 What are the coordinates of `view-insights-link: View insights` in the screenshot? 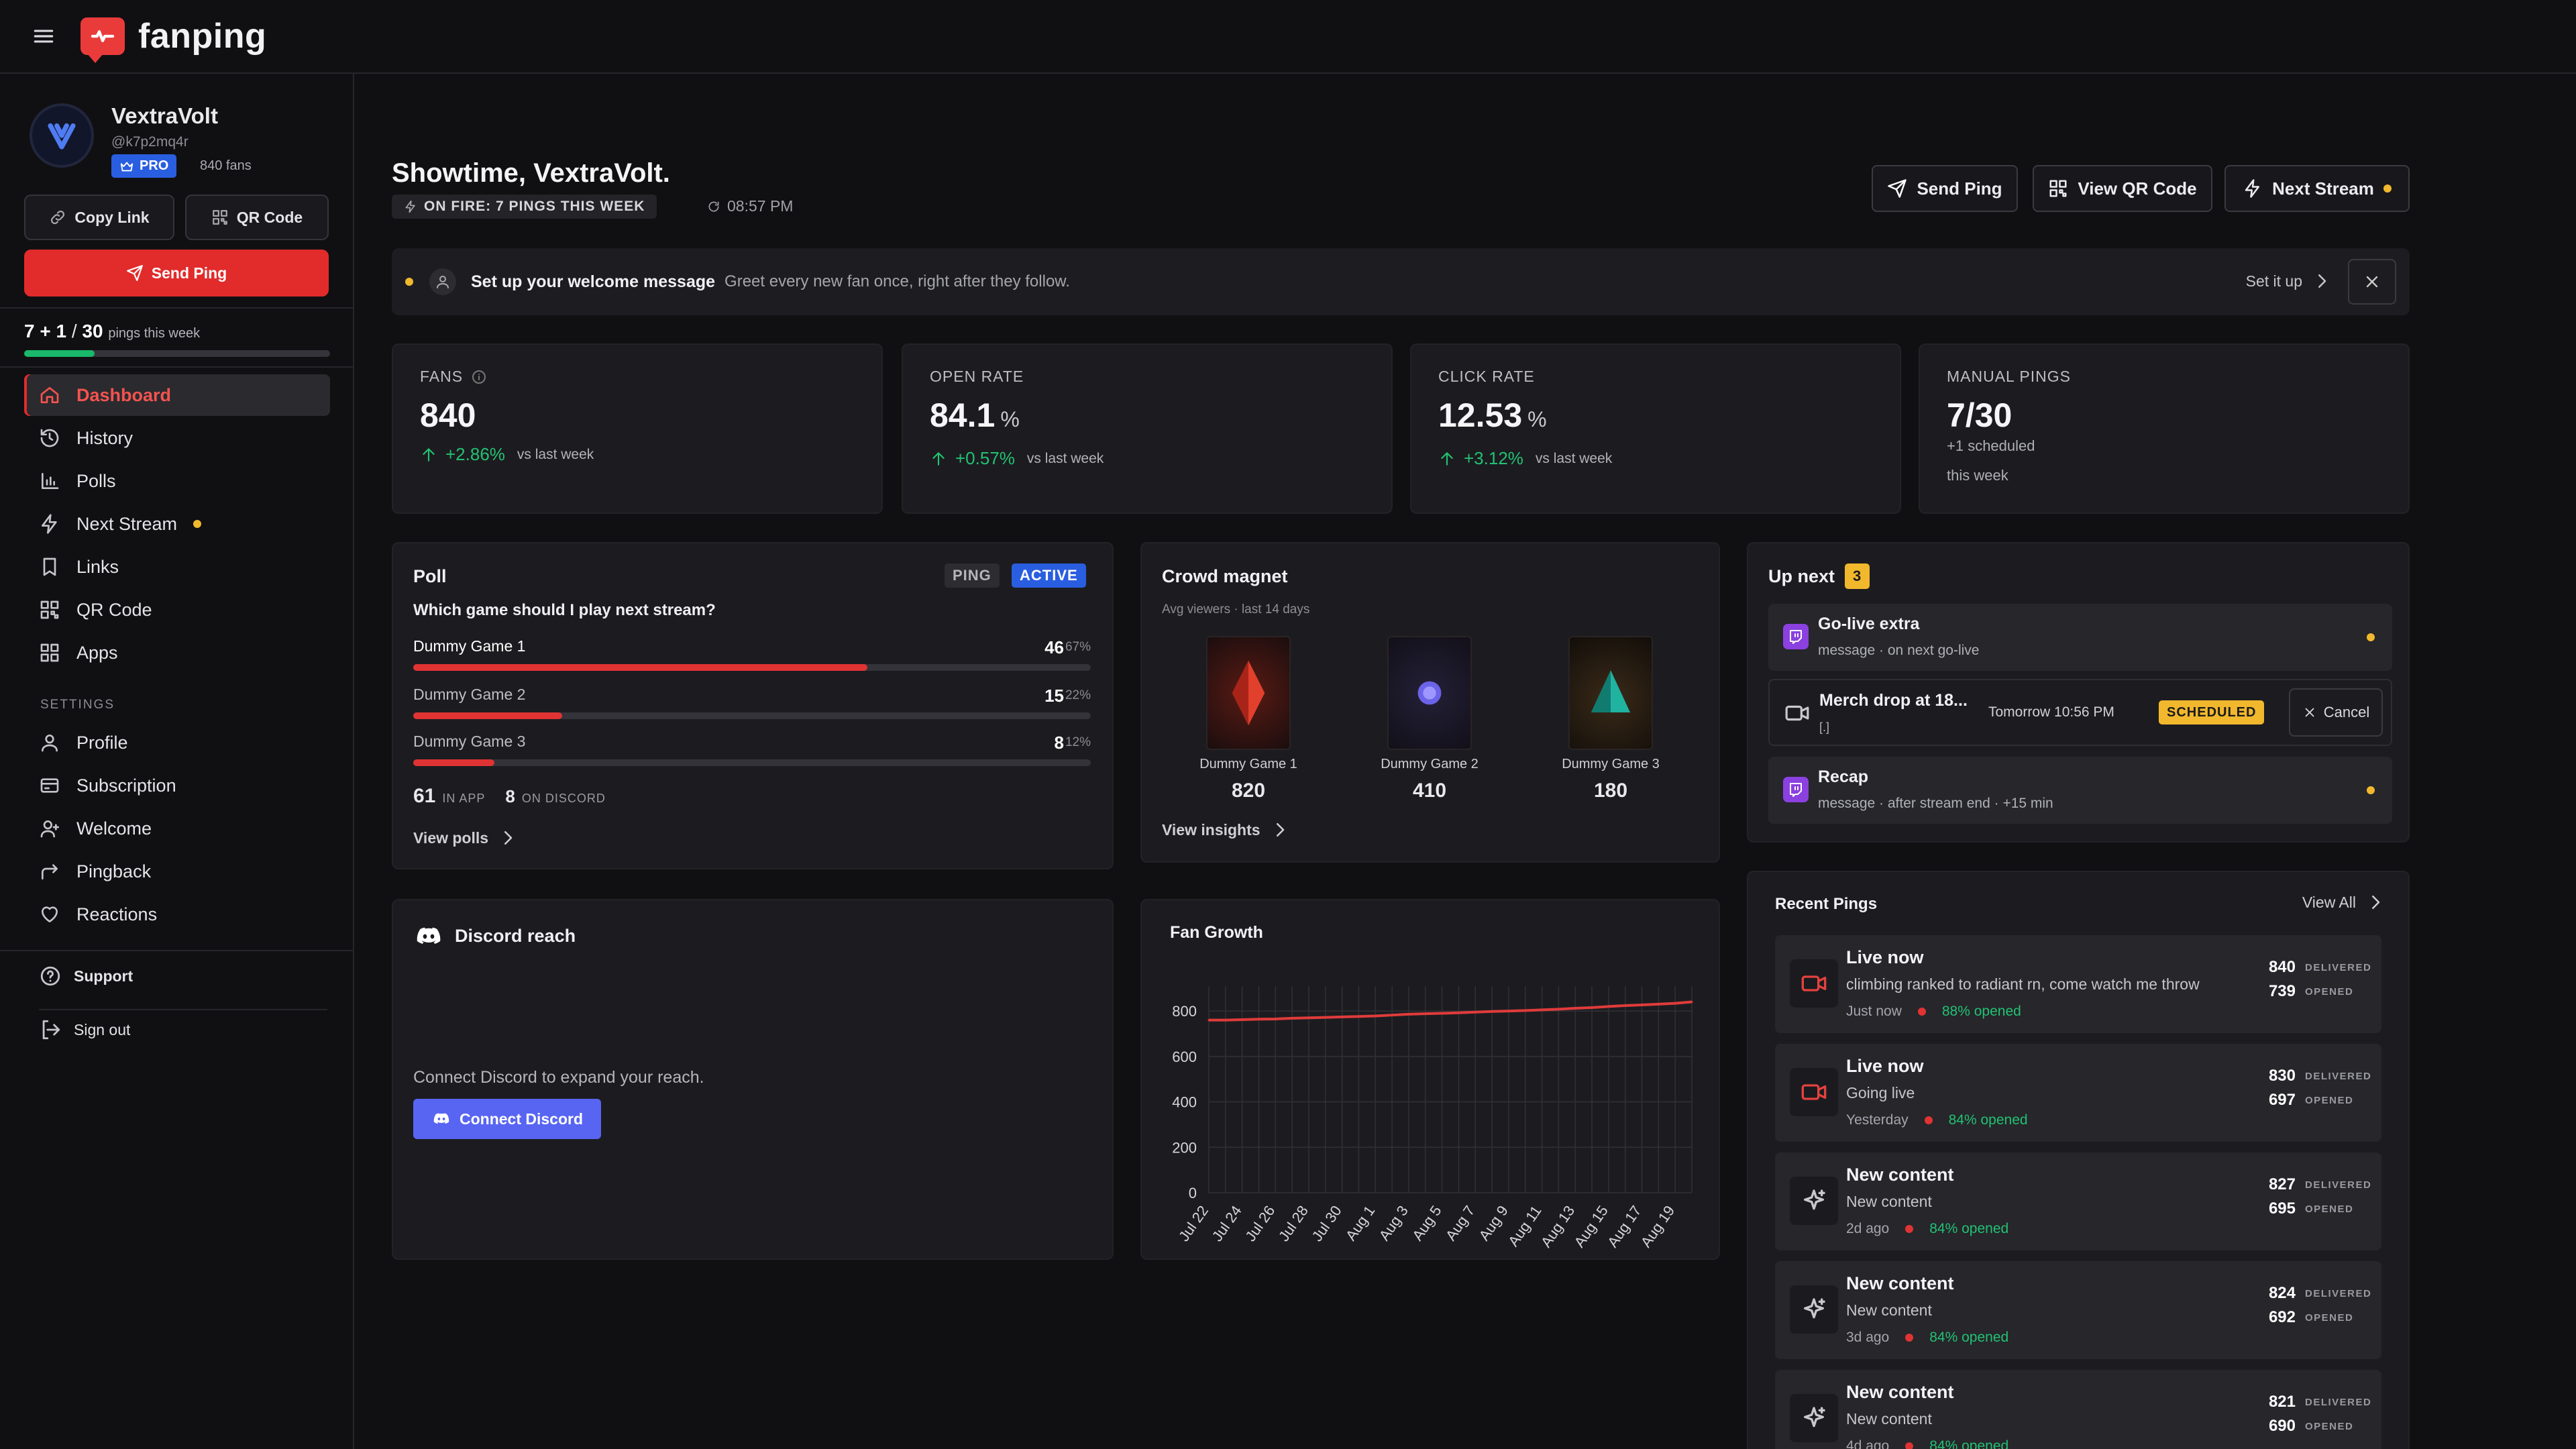 It's located at (1226, 830).